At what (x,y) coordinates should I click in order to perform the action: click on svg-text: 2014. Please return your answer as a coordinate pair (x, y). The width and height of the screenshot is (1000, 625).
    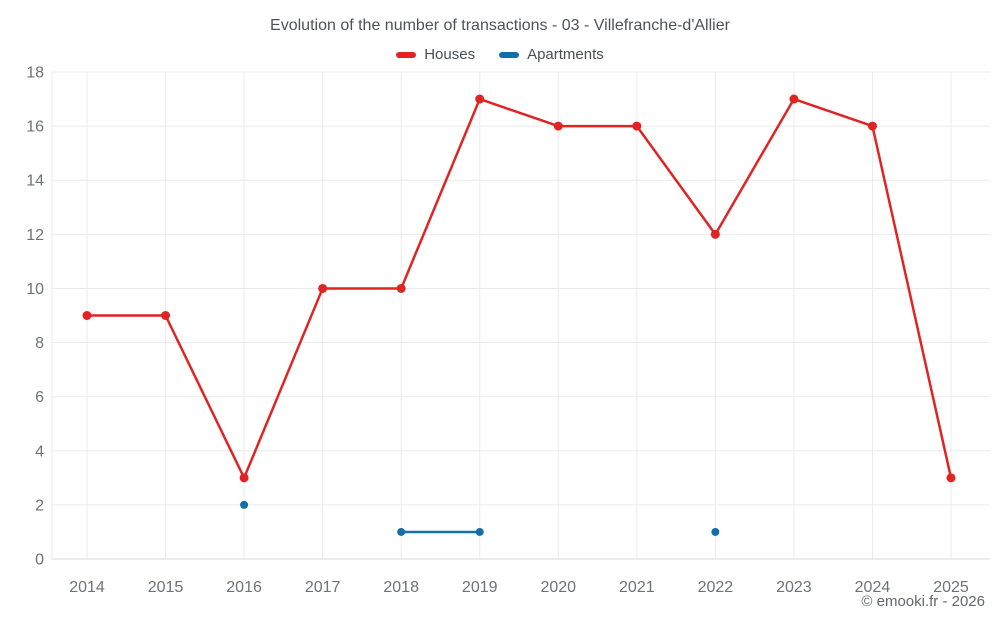
    Looking at the image, I should click on (87, 587).